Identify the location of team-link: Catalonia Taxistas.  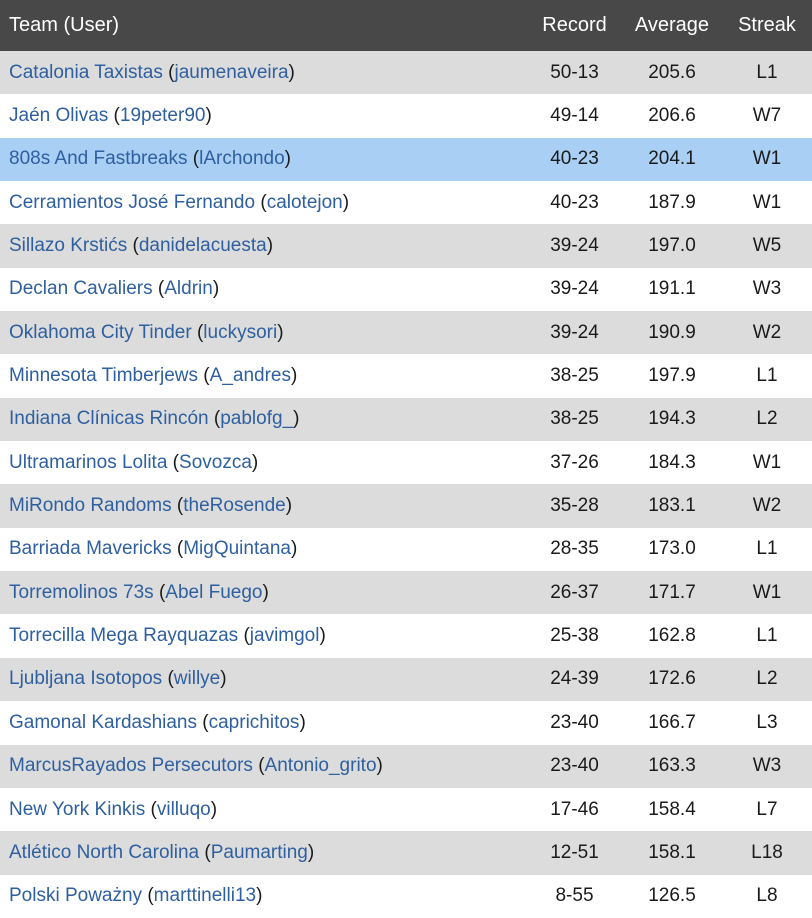
(86, 72).